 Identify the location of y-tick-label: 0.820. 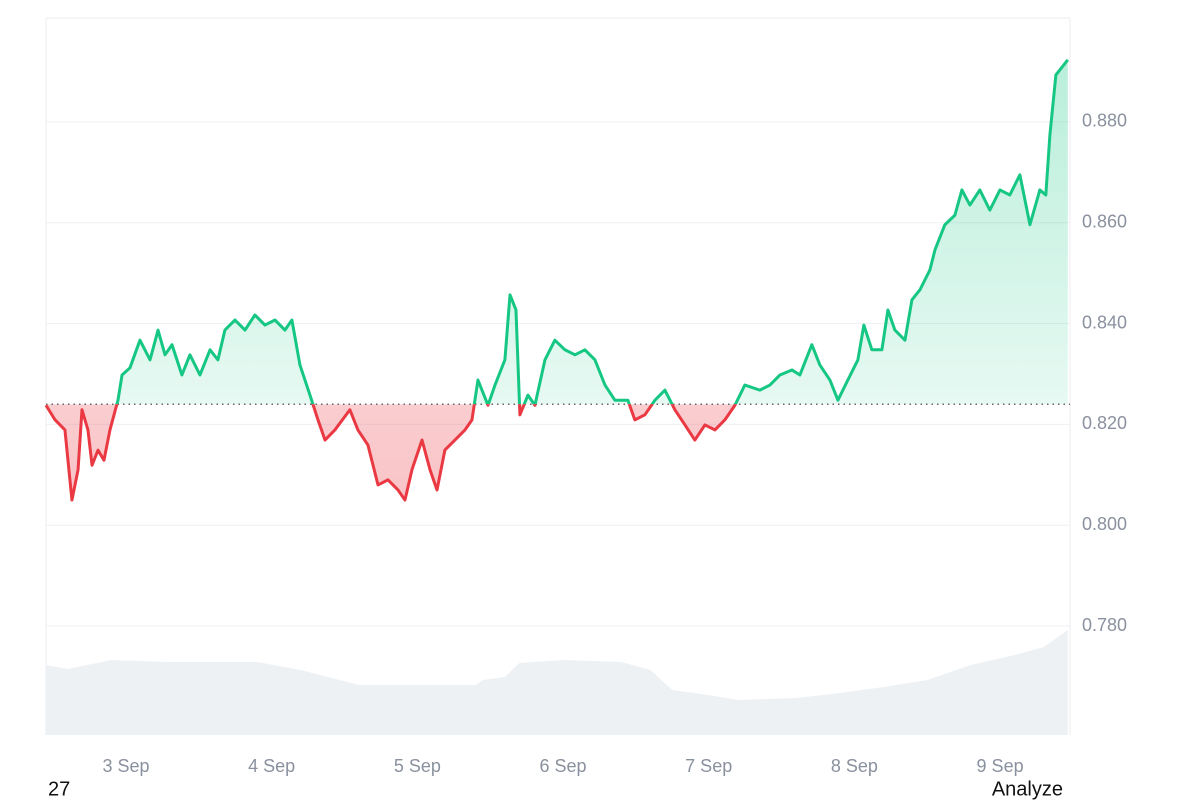
(1104, 423).